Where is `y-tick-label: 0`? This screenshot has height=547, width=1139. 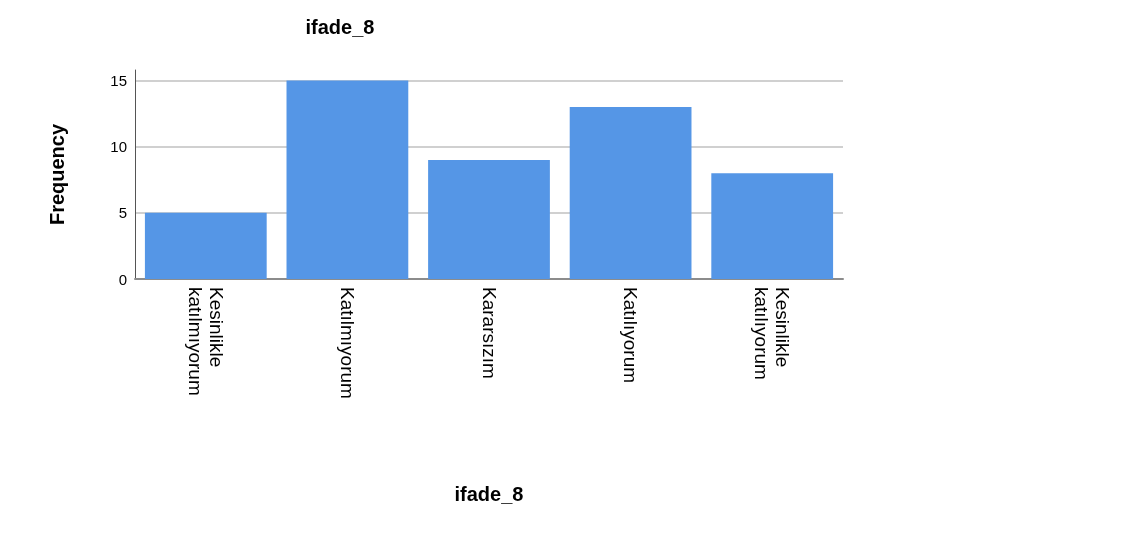
y-tick-label: 0 is located at coordinates (122, 279).